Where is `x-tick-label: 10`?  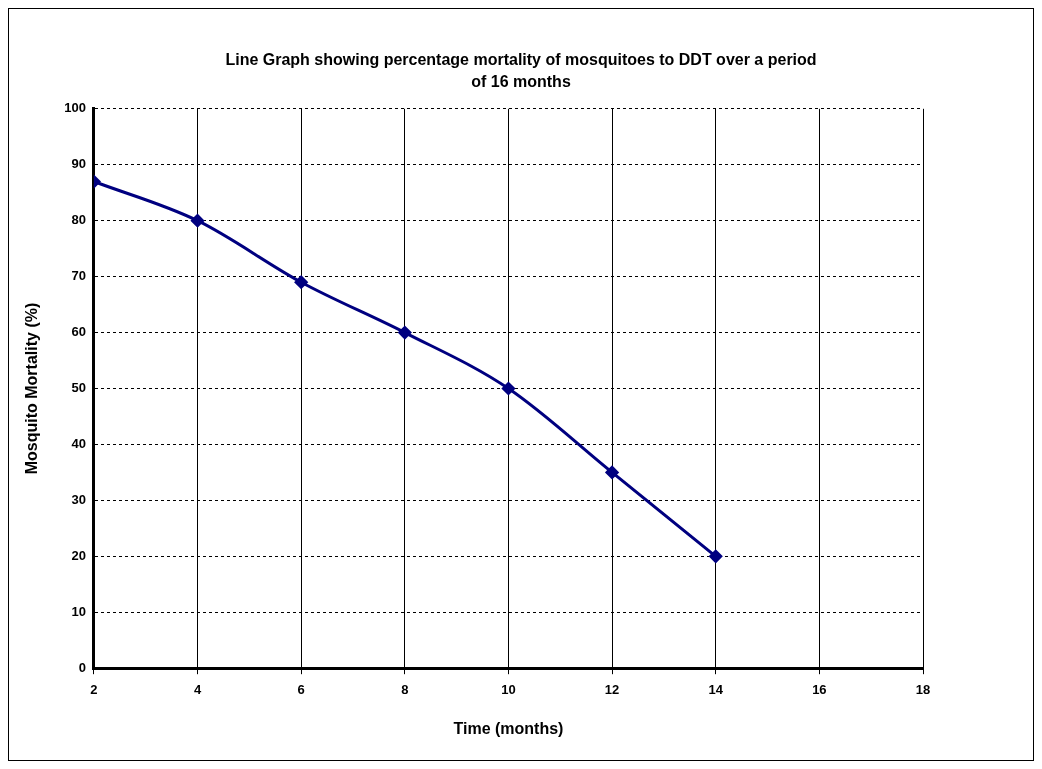
x-tick-label: 10 is located at coordinates (508, 689).